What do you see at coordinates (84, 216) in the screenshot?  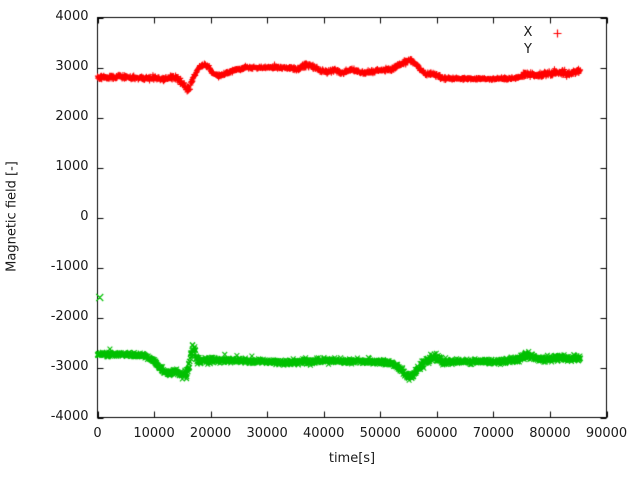 I see `y-tick-label: 0` at bounding box center [84, 216].